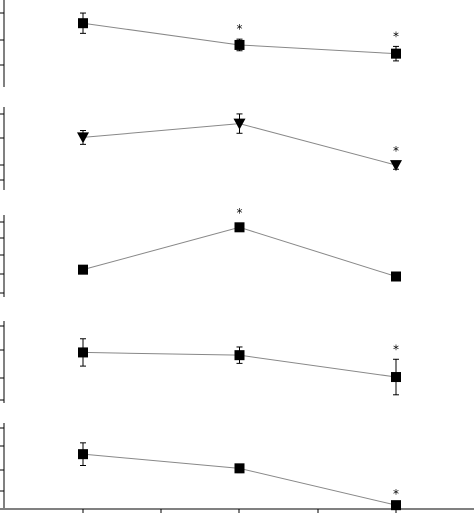 The image size is (474, 513). I want to click on panel-1-significance-3: *, so click(396, 36).